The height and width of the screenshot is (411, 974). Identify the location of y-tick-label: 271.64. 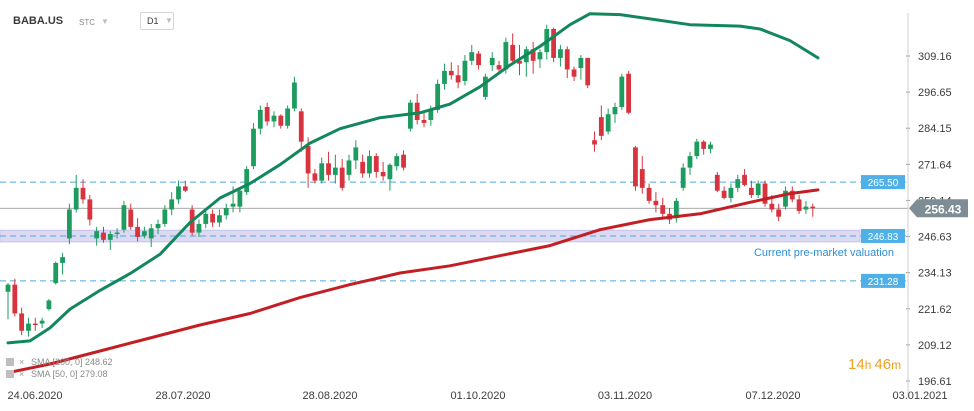
(935, 165).